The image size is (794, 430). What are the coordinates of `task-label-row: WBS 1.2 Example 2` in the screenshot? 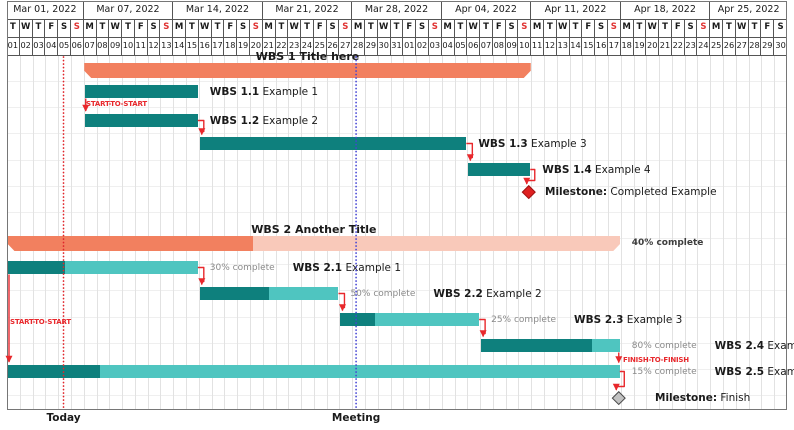 It's located at (264, 120).